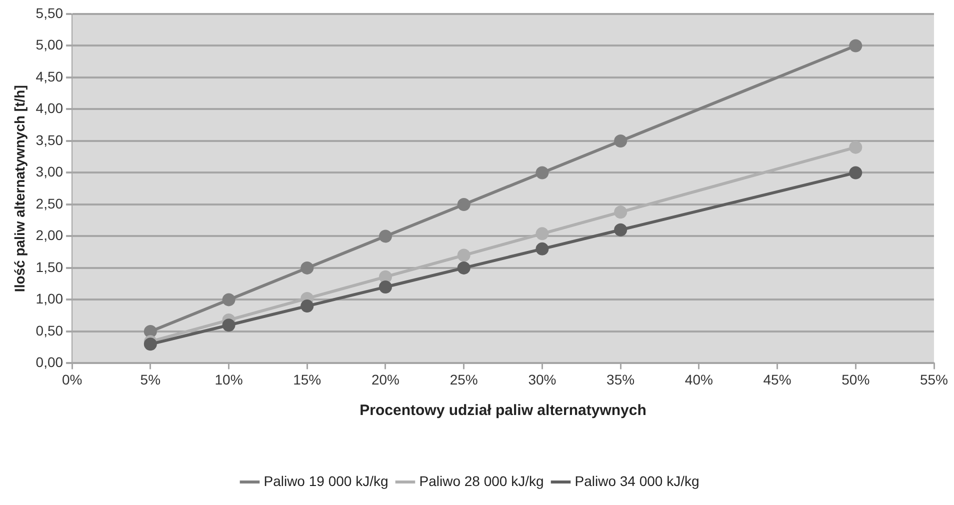 The width and height of the screenshot is (954, 505). Describe the element at coordinates (326, 480) in the screenshot. I see `legend-label: Paliwo 19 000 kJ/kg` at that location.